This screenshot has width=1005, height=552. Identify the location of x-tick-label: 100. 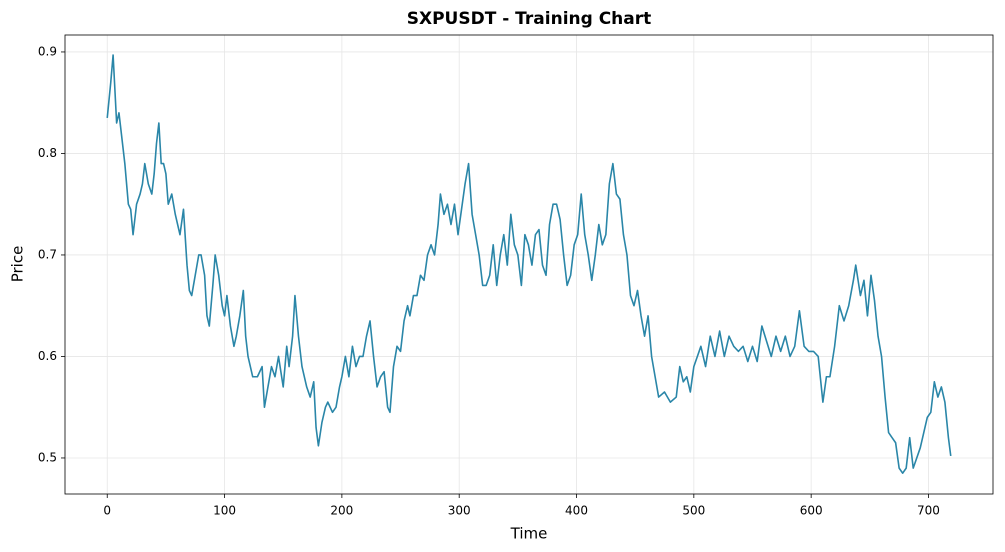
(224, 511).